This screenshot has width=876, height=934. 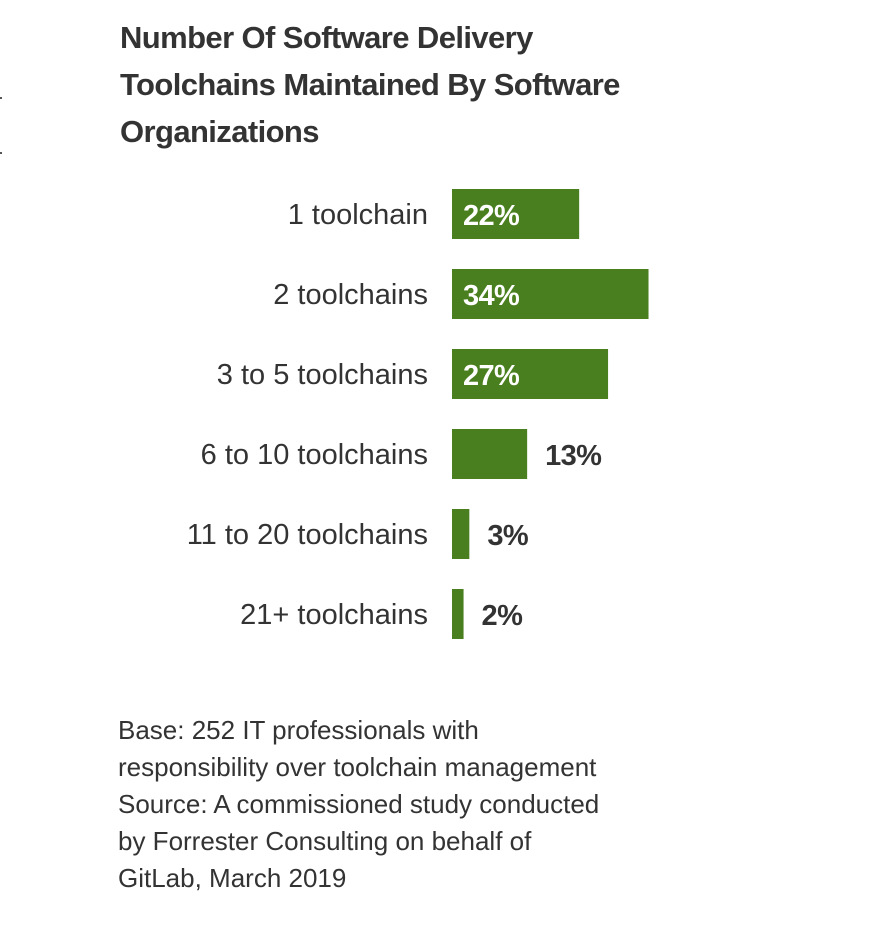 What do you see at coordinates (370, 84) in the screenshot?
I see `chart-title-line: Toolchains Maintained By Software` at bounding box center [370, 84].